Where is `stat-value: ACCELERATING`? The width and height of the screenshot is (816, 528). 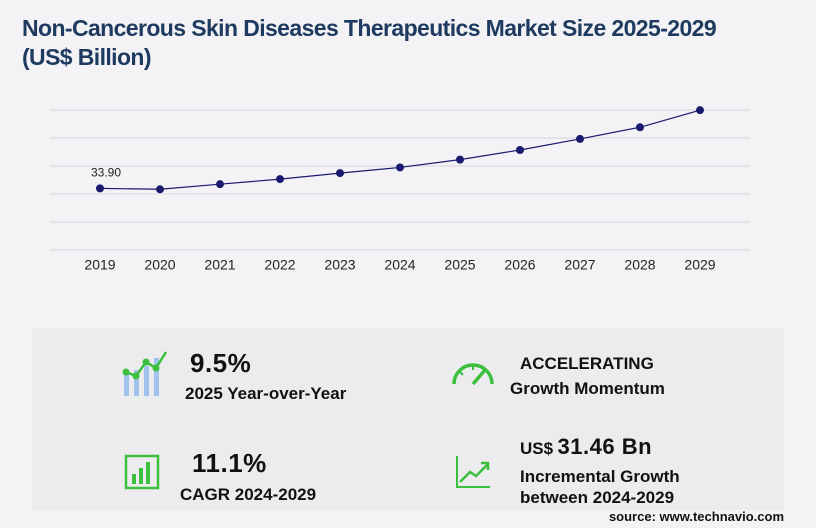 stat-value: ACCELERATING is located at coordinates (587, 363).